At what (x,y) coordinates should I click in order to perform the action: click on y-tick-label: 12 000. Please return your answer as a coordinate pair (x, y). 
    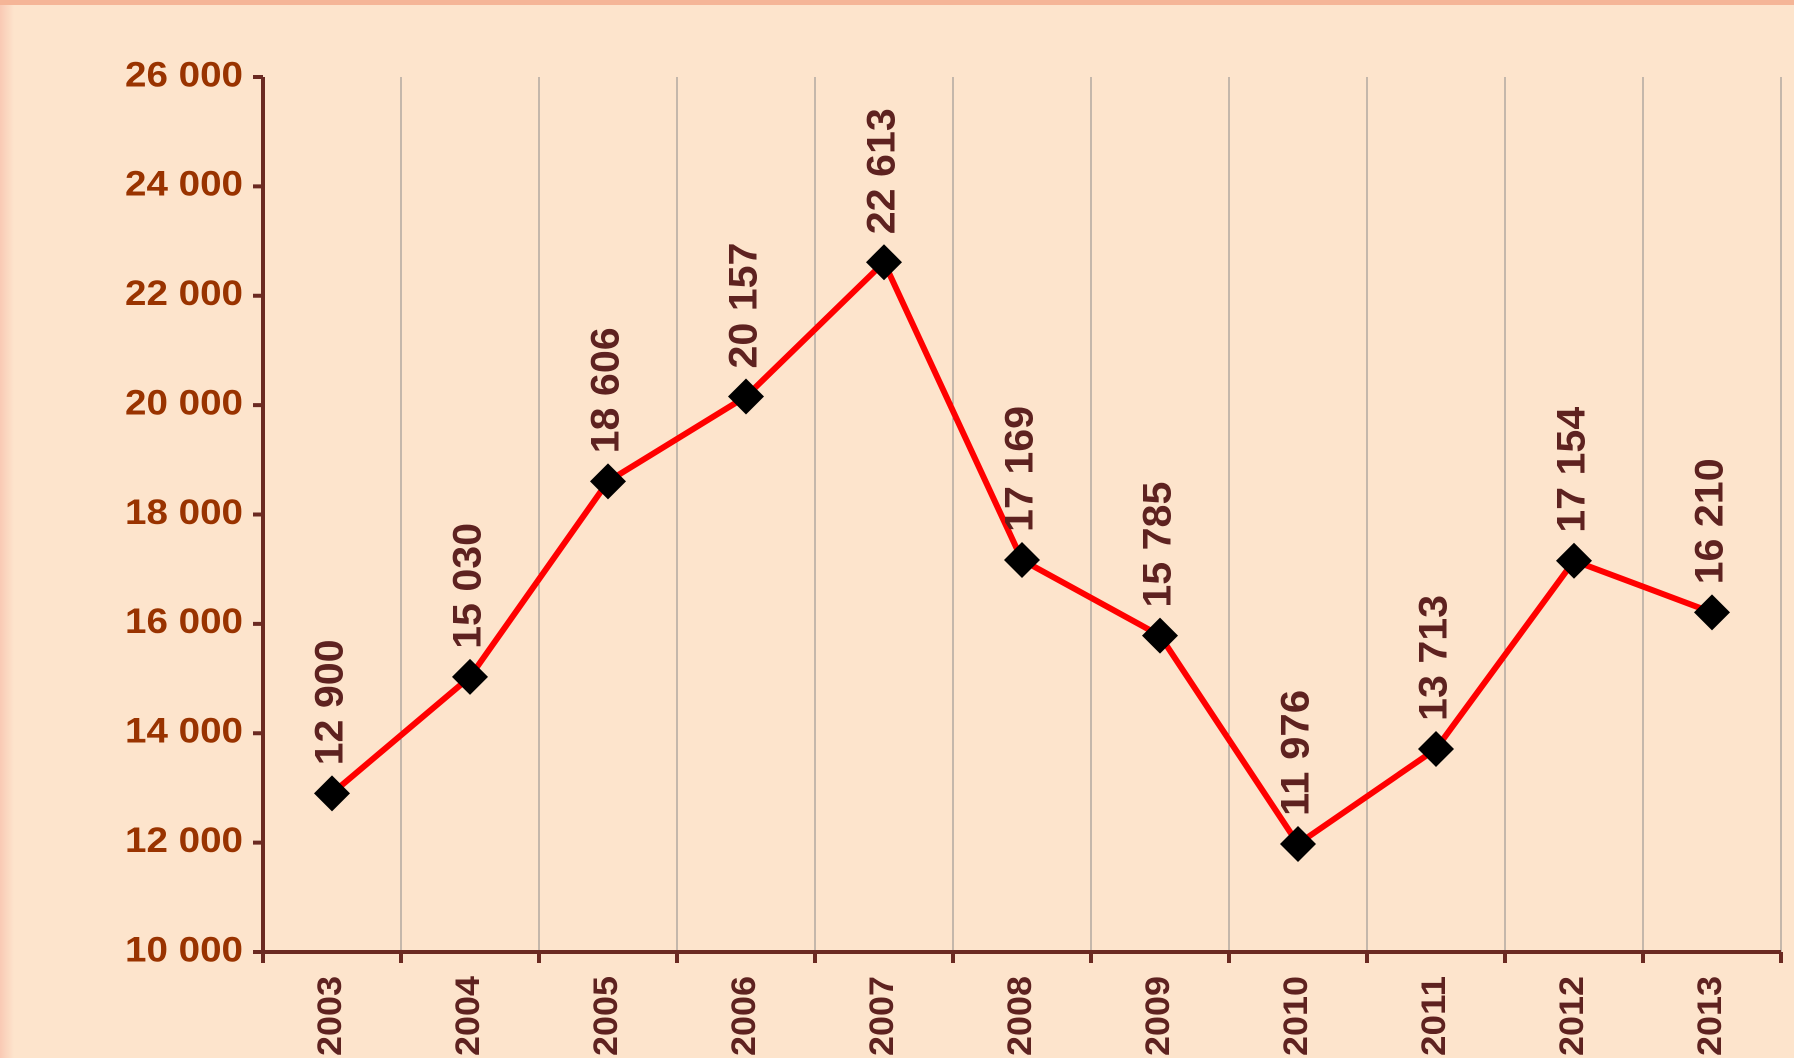
    Looking at the image, I should click on (184, 840).